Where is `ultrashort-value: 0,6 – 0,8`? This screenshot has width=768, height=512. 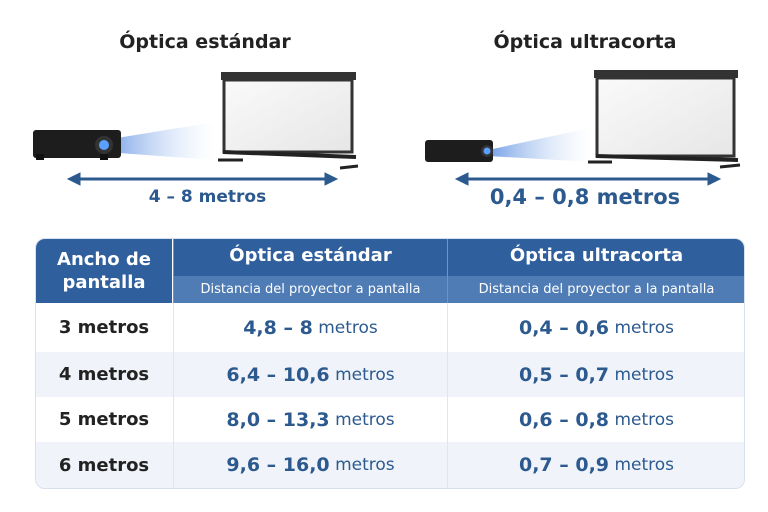
ultrashort-value: 0,6 – 0,8 is located at coordinates (564, 419).